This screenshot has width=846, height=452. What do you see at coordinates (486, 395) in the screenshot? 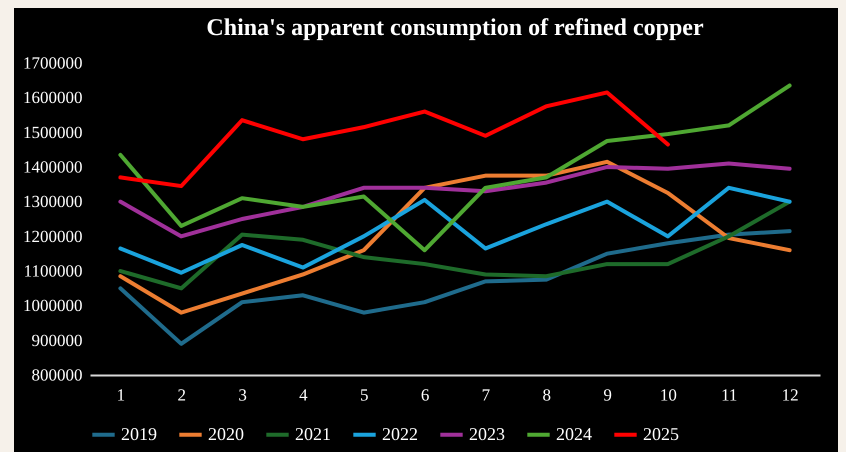
I see `x-tick-label: 7` at bounding box center [486, 395].